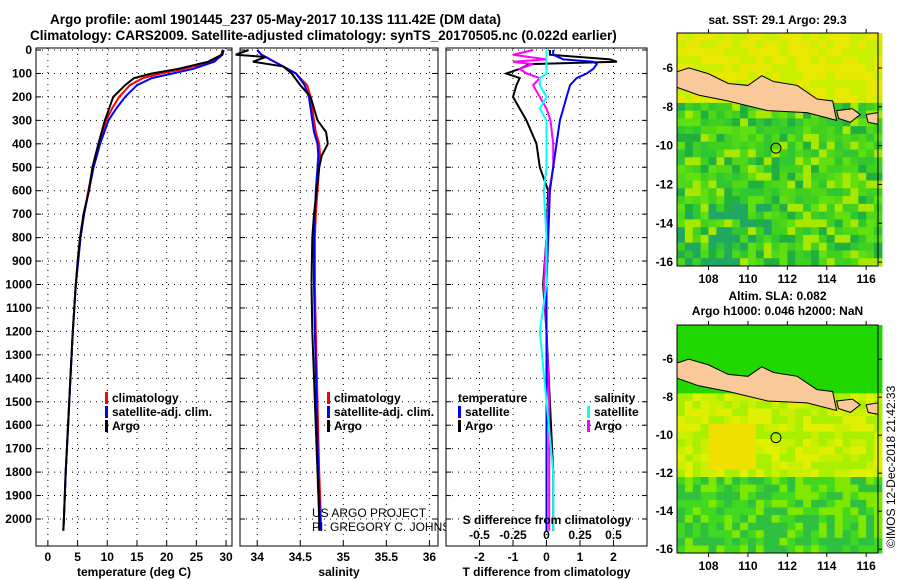 The height and width of the screenshot is (580, 900). I want to click on map-title: Altim. SLA: 0.082, so click(777, 296).